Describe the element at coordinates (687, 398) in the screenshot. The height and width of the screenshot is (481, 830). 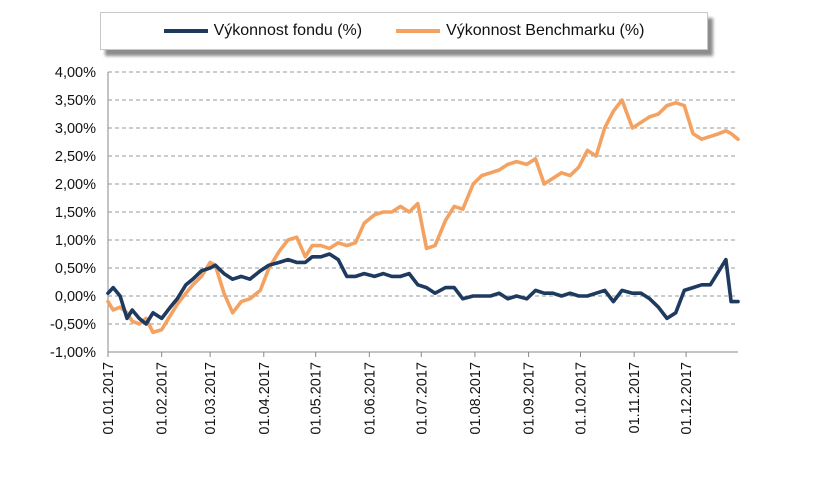
I see `x-tick-label: 01.12.2017` at that location.